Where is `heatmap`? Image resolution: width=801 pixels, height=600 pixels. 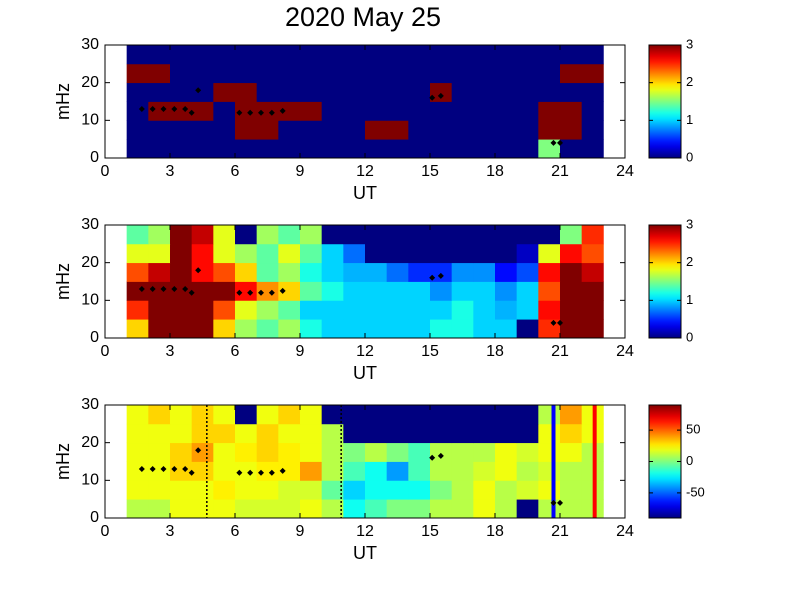
heatmap is located at coordinates (365, 102).